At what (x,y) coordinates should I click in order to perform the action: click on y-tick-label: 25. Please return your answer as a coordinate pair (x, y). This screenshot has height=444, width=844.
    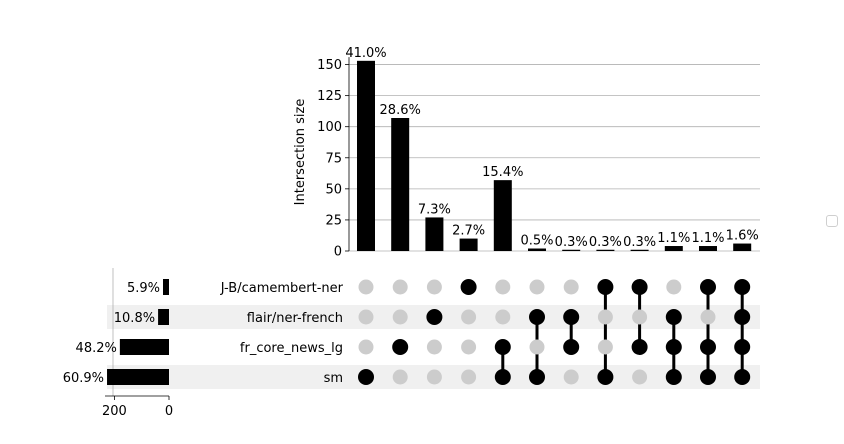
    Looking at the image, I should click on (333, 220).